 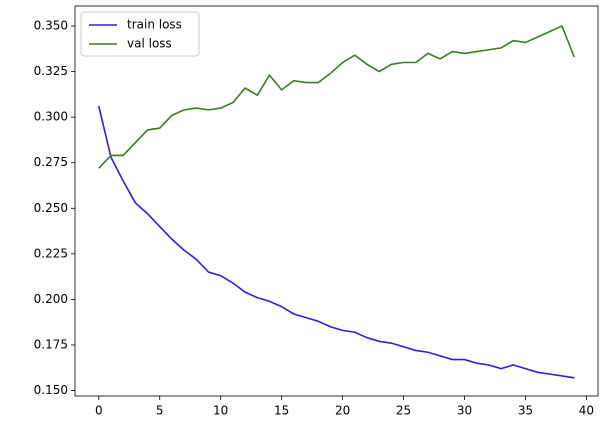 I want to click on x-tick-label: 25, so click(x=403, y=411).